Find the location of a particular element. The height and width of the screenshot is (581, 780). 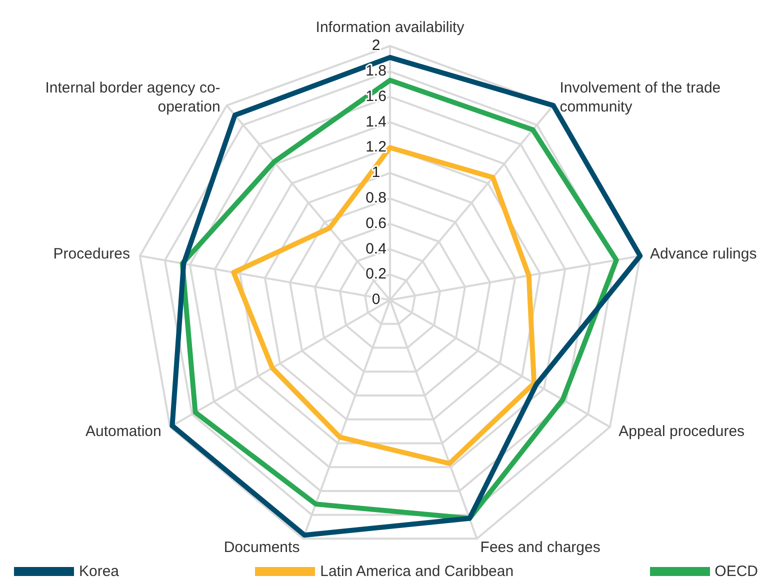

spoke-label: Advance rulings is located at coordinates (703, 253).